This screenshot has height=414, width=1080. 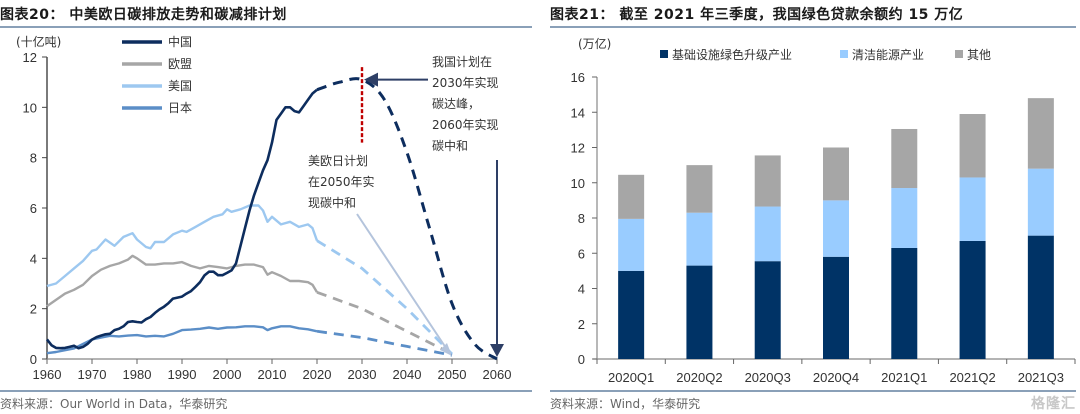 I want to click on y-axis-unit: (万亿), so click(x=594, y=43).